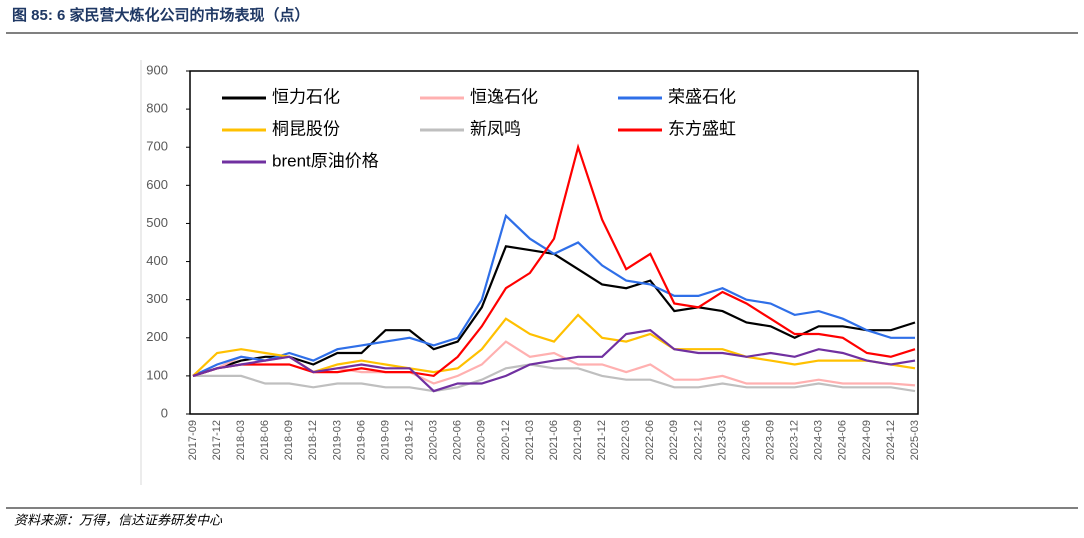  What do you see at coordinates (674, 440) in the screenshot?
I see `x-tick-label: 2022-09` at bounding box center [674, 440].